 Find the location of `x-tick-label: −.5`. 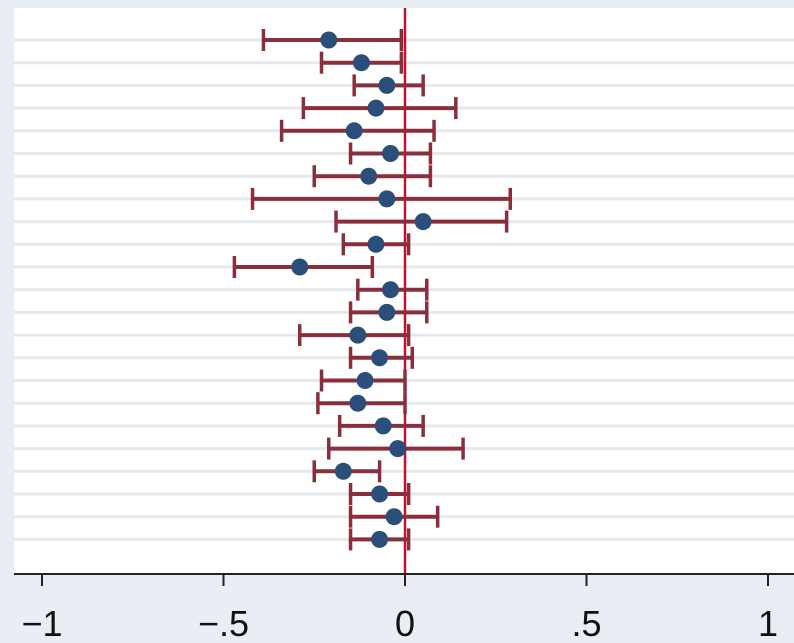

x-tick-label: −.5 is located at coordinates (223, 623).